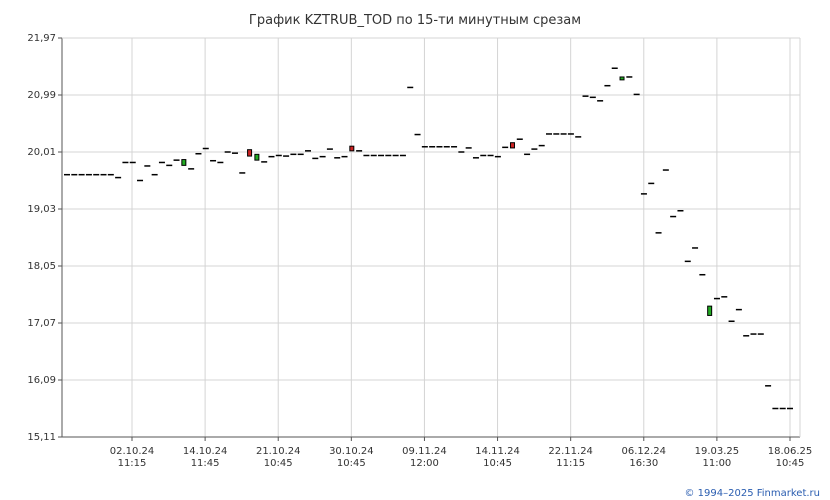 This screenshot has width=830, height=500. Describe the element at coordinates (41, 38) in the screenshot. I see `y-tick-label: 21,97` at that location.